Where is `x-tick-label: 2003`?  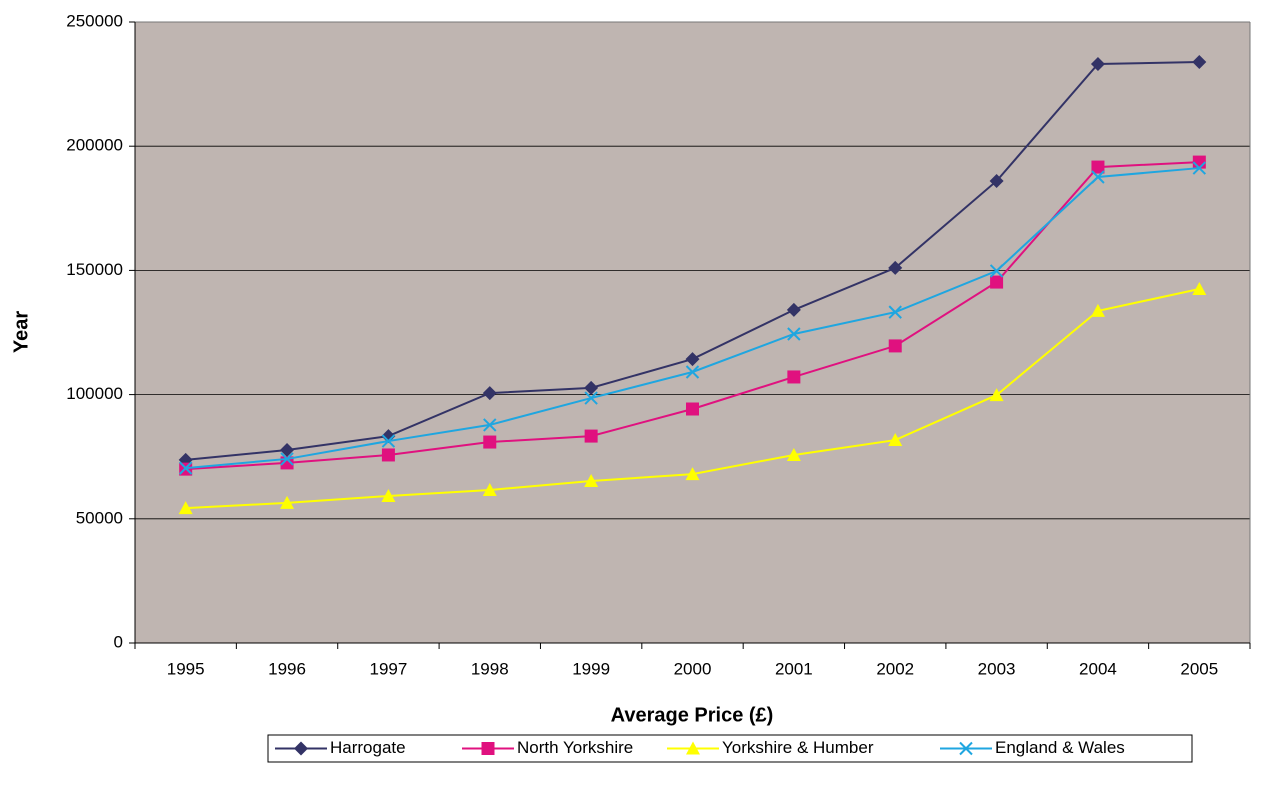 x-tick-label: 2003 is located at coordinates (997, 668).